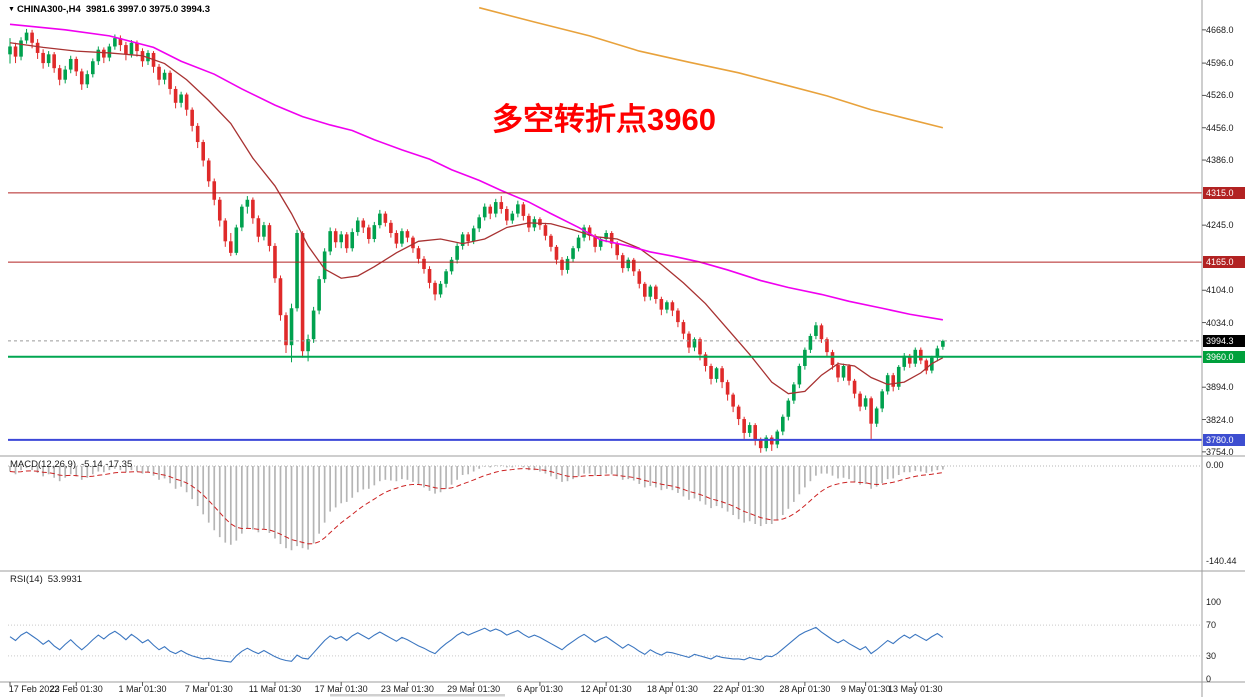 The width and height of the screenshot is (1245, 697). I want to click on price-axis-tick: 4526.0, so click(1220, 95).